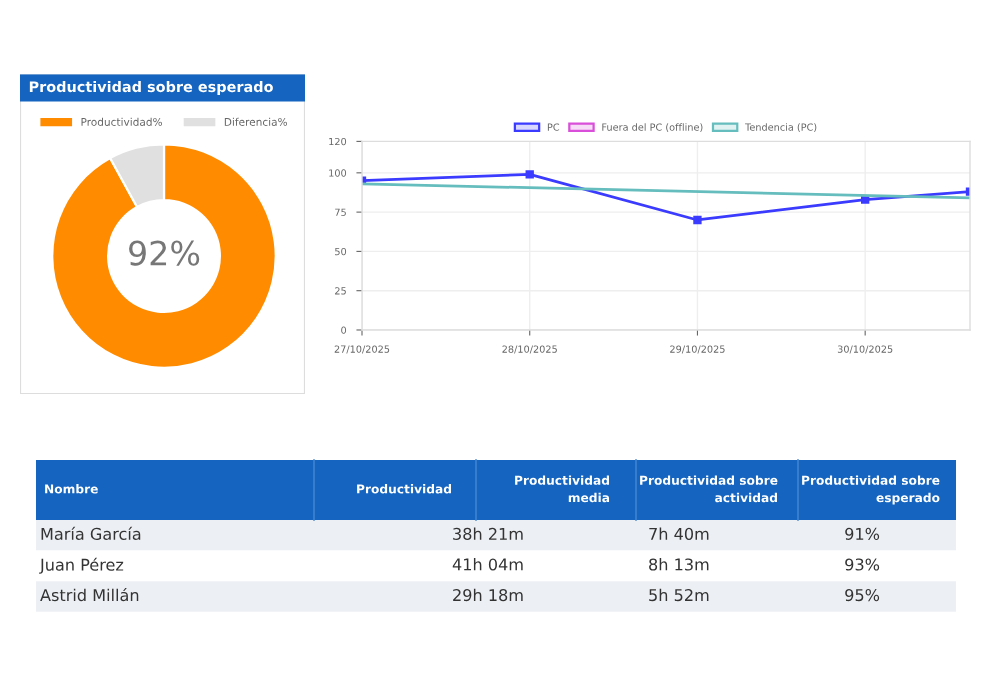  What do you see at coordinates (89, 595) in the screenshot?
I see `text: Astrid Millán` at bounding box center [89, 595].